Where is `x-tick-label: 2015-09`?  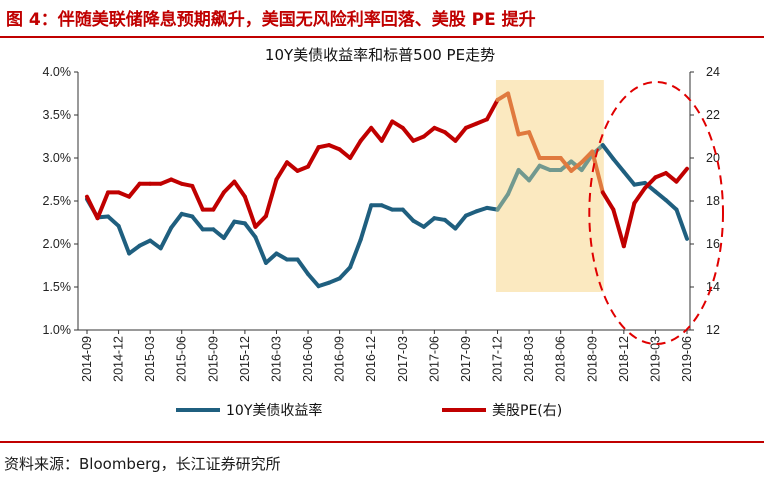 x-tick-label: 2015-09 is located at coordinates (213, 359).